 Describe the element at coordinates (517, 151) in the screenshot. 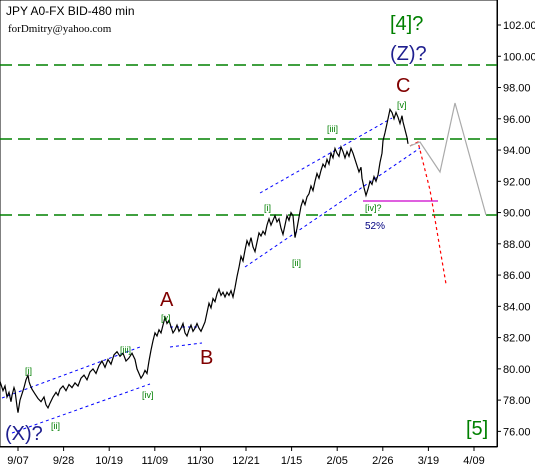

I see `y-tick-label: 94.00` at that location.